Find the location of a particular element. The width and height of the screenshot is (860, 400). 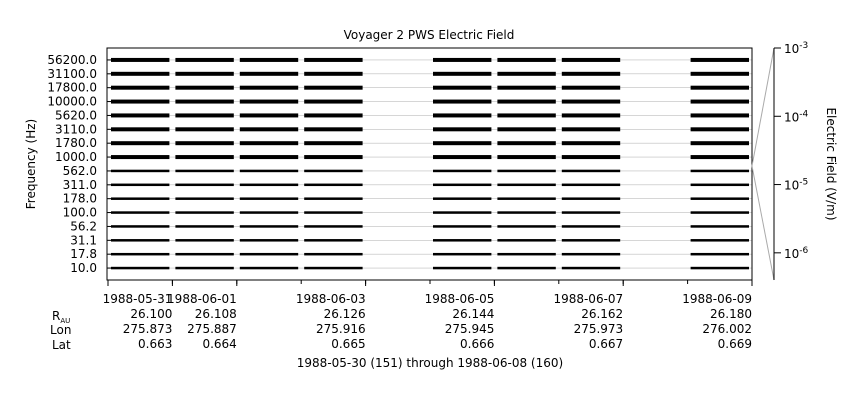

y-tick-label: 1780.0 is located at coordinates (76, 143).